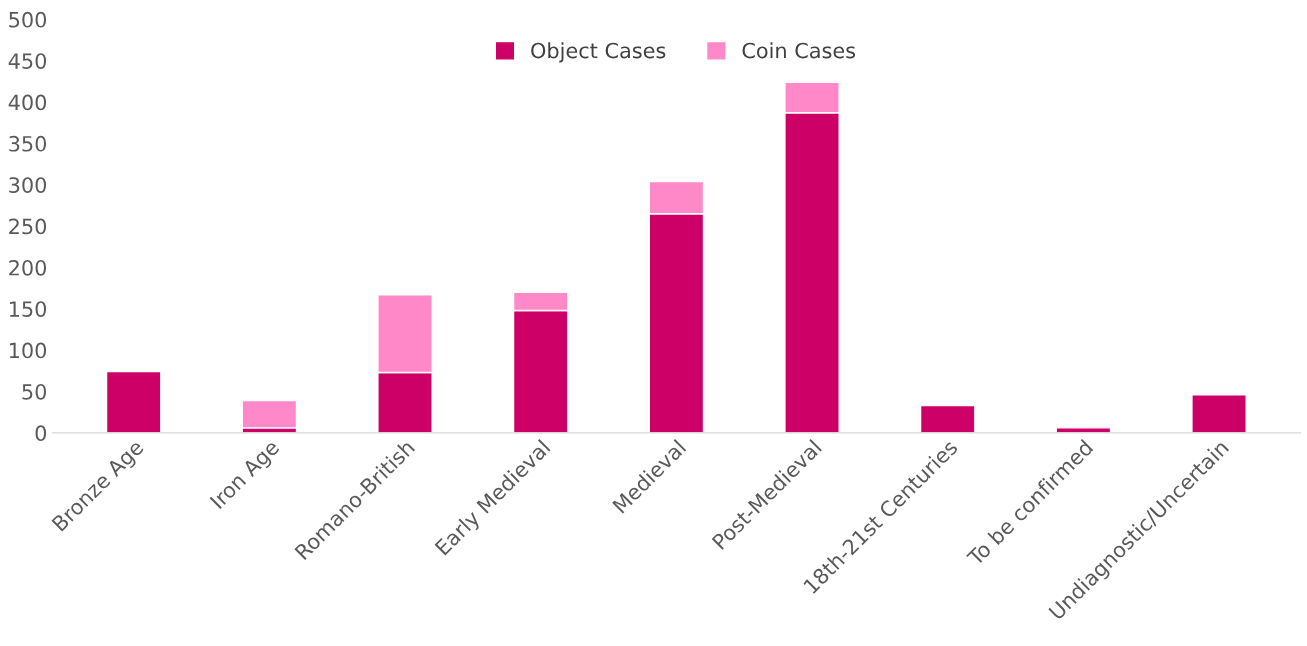 This screenshot has width=1307, height=646. I want to click on y-tick-label: 0, so click(41, 433).